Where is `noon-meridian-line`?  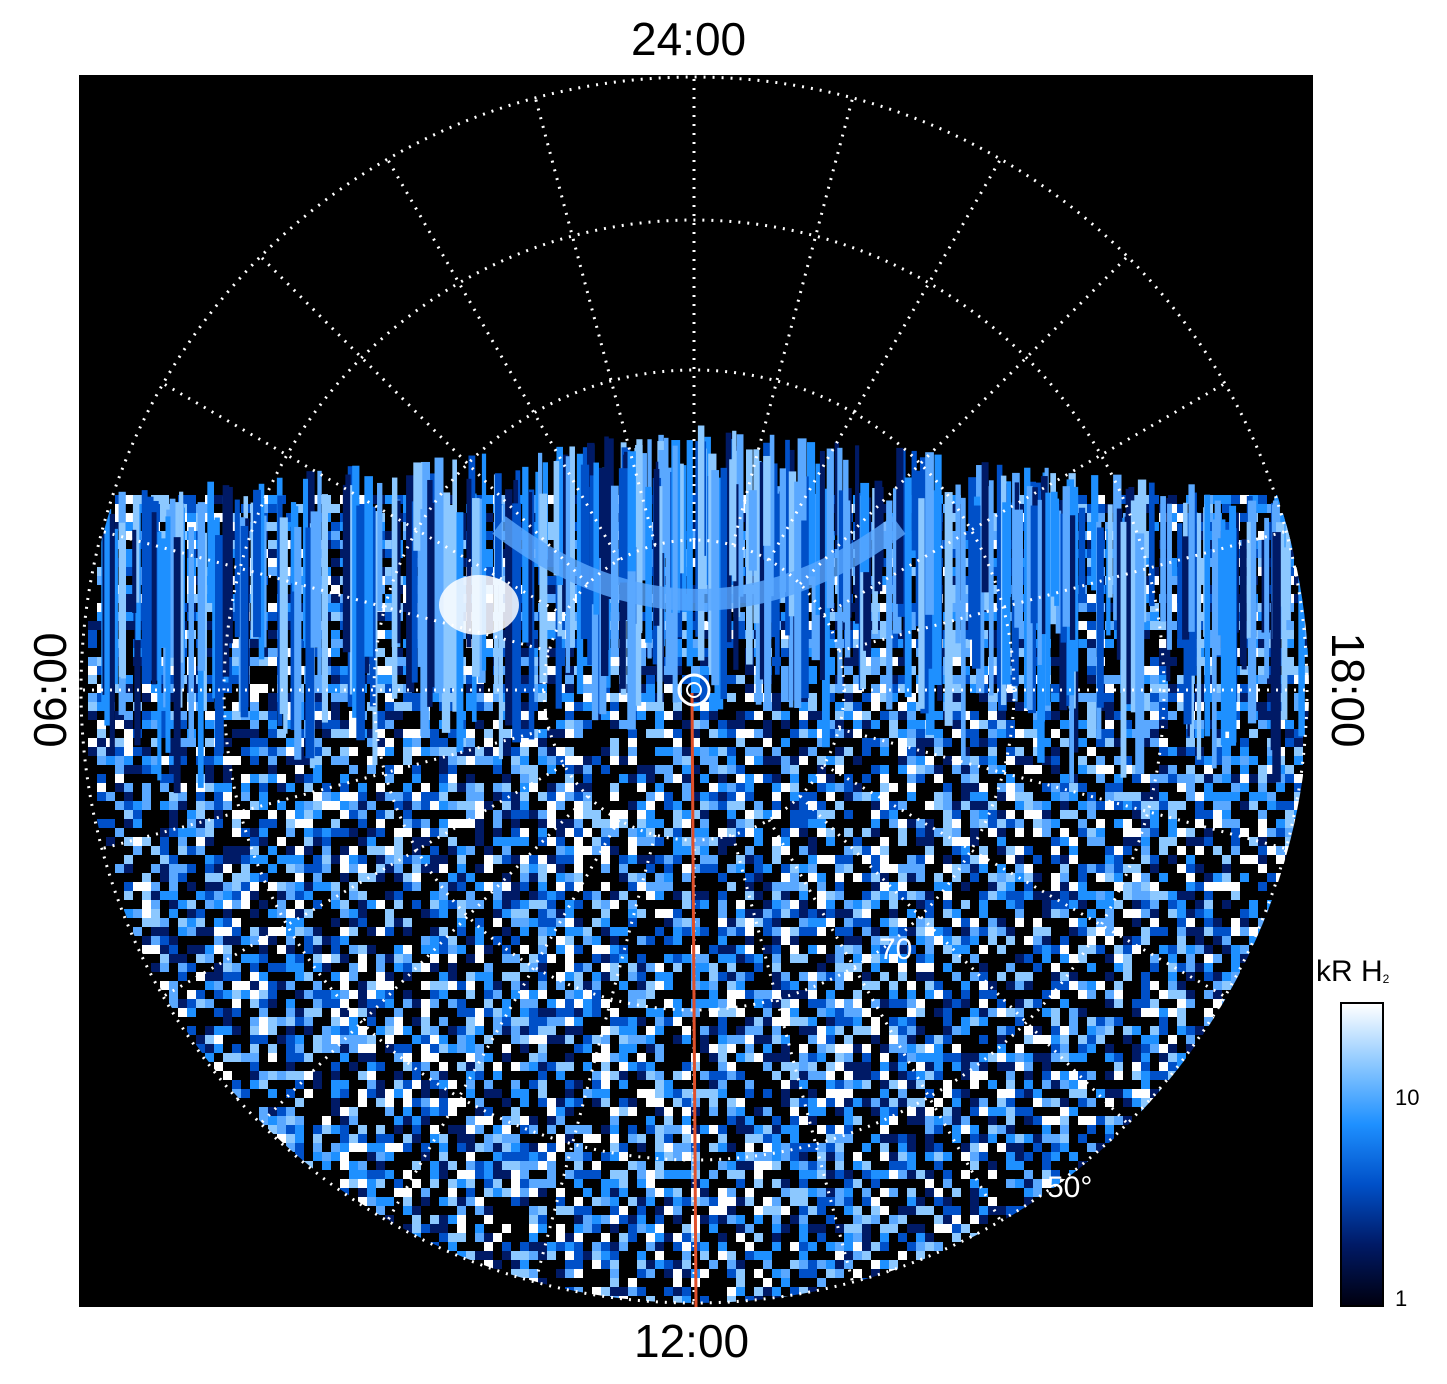 noon-meridian-line is located at coordinates (694, 999).